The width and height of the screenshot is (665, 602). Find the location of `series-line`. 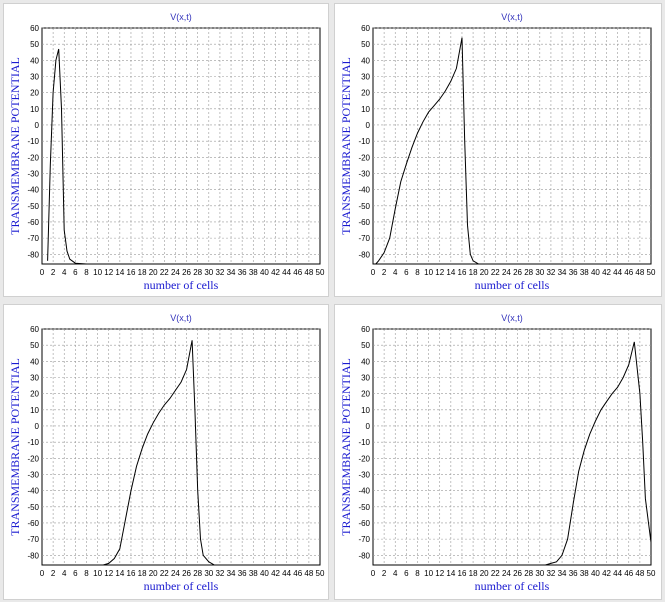

series-line is located at coordinates (183, 156).